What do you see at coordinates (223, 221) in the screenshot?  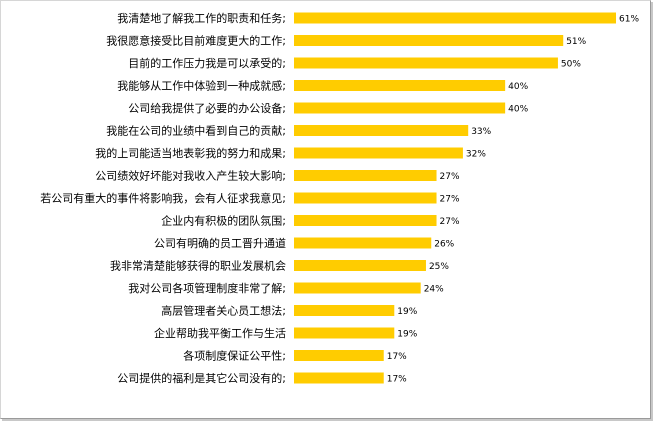 I see `category-label: 企业内有积极的团队氛围;` at bounding box center [223, 221].